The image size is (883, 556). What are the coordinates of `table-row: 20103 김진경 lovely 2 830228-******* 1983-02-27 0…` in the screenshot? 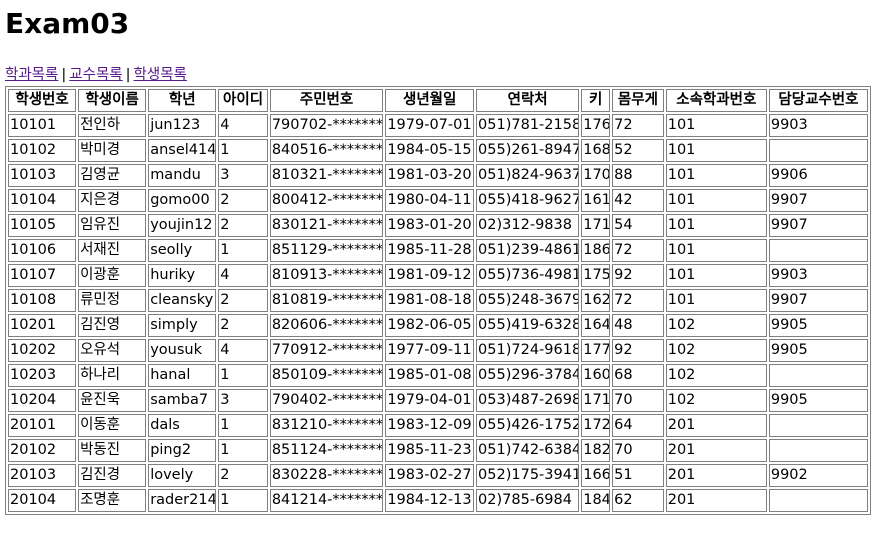 It's located at (438, 475).